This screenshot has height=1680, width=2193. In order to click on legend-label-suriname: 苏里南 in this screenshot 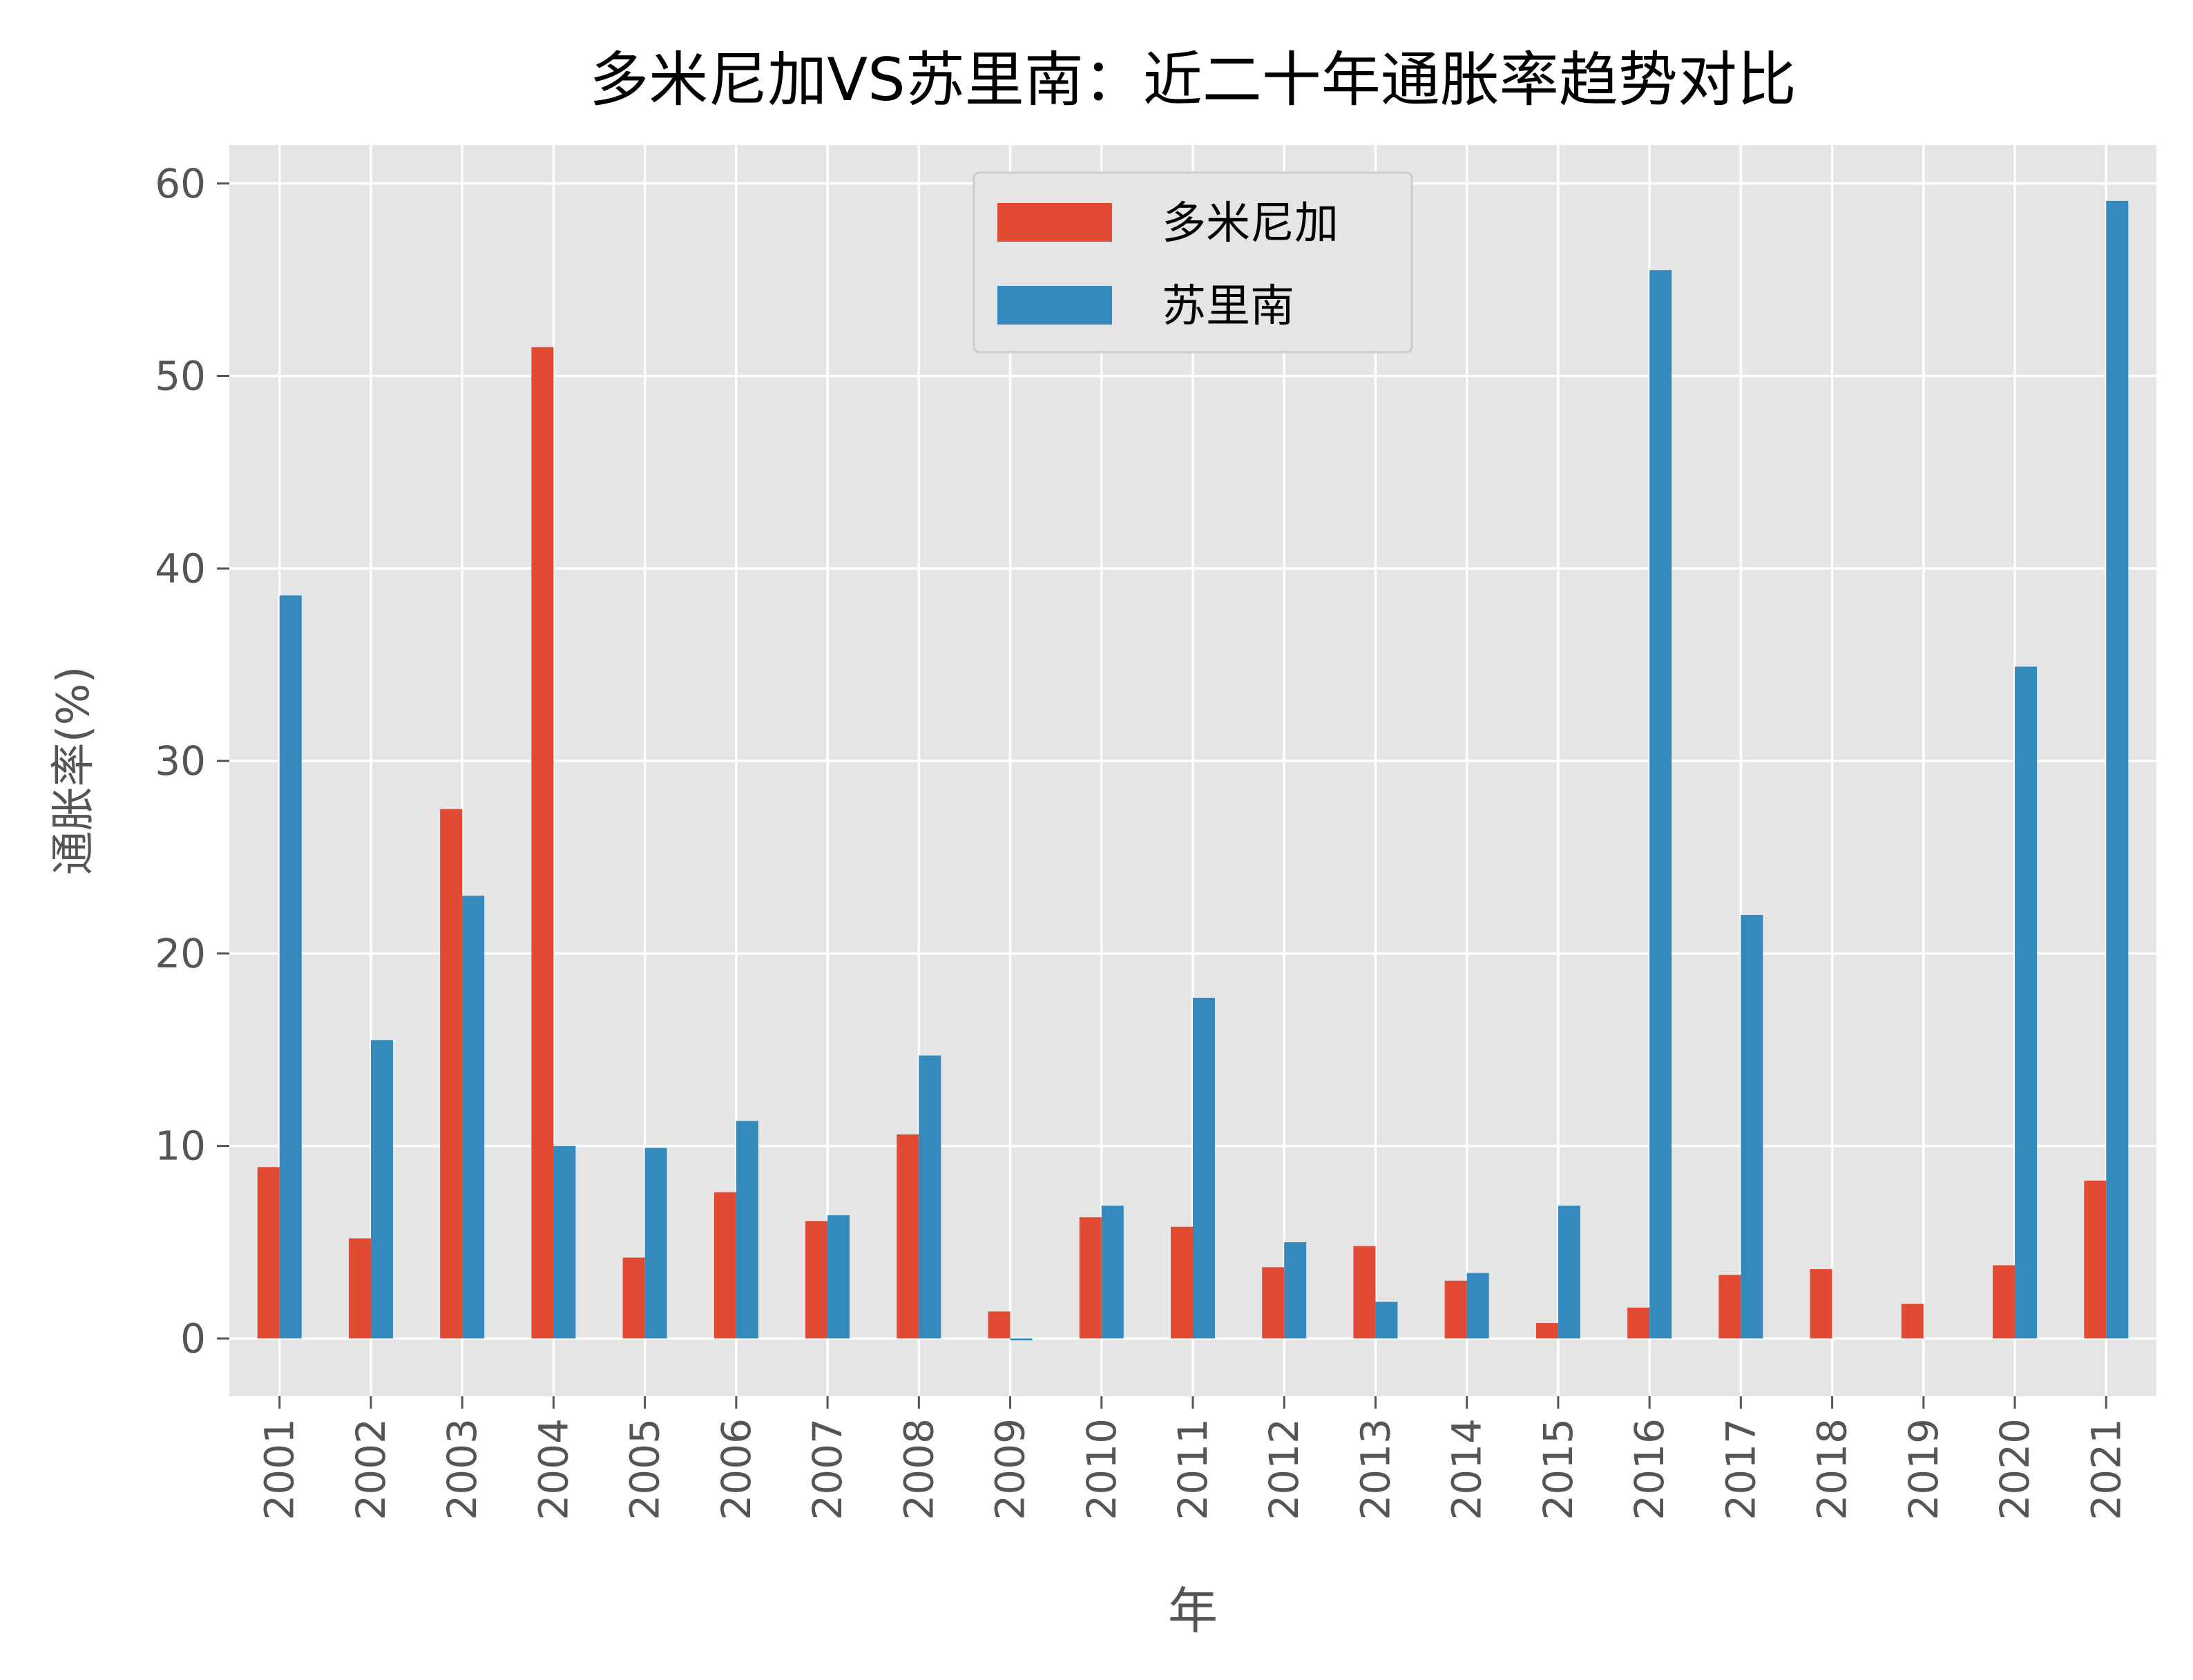, I will do `click(1228, 306)`.